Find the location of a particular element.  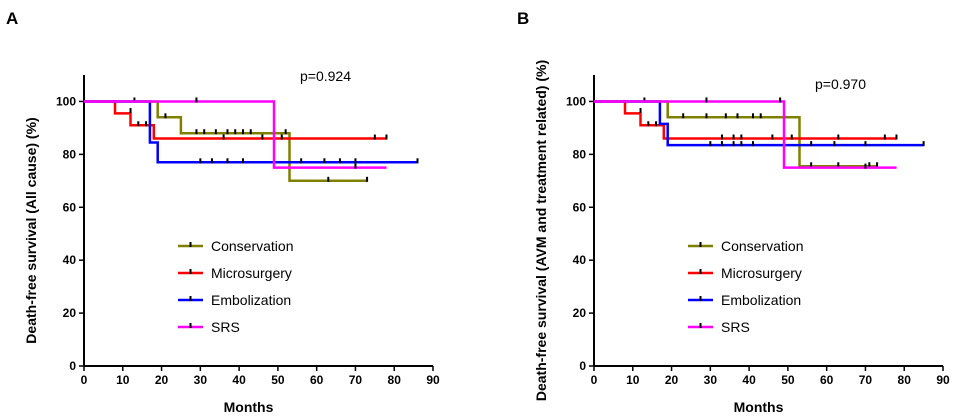

p-value-annotation: p=0.970 is located at coordinates (840, 84).